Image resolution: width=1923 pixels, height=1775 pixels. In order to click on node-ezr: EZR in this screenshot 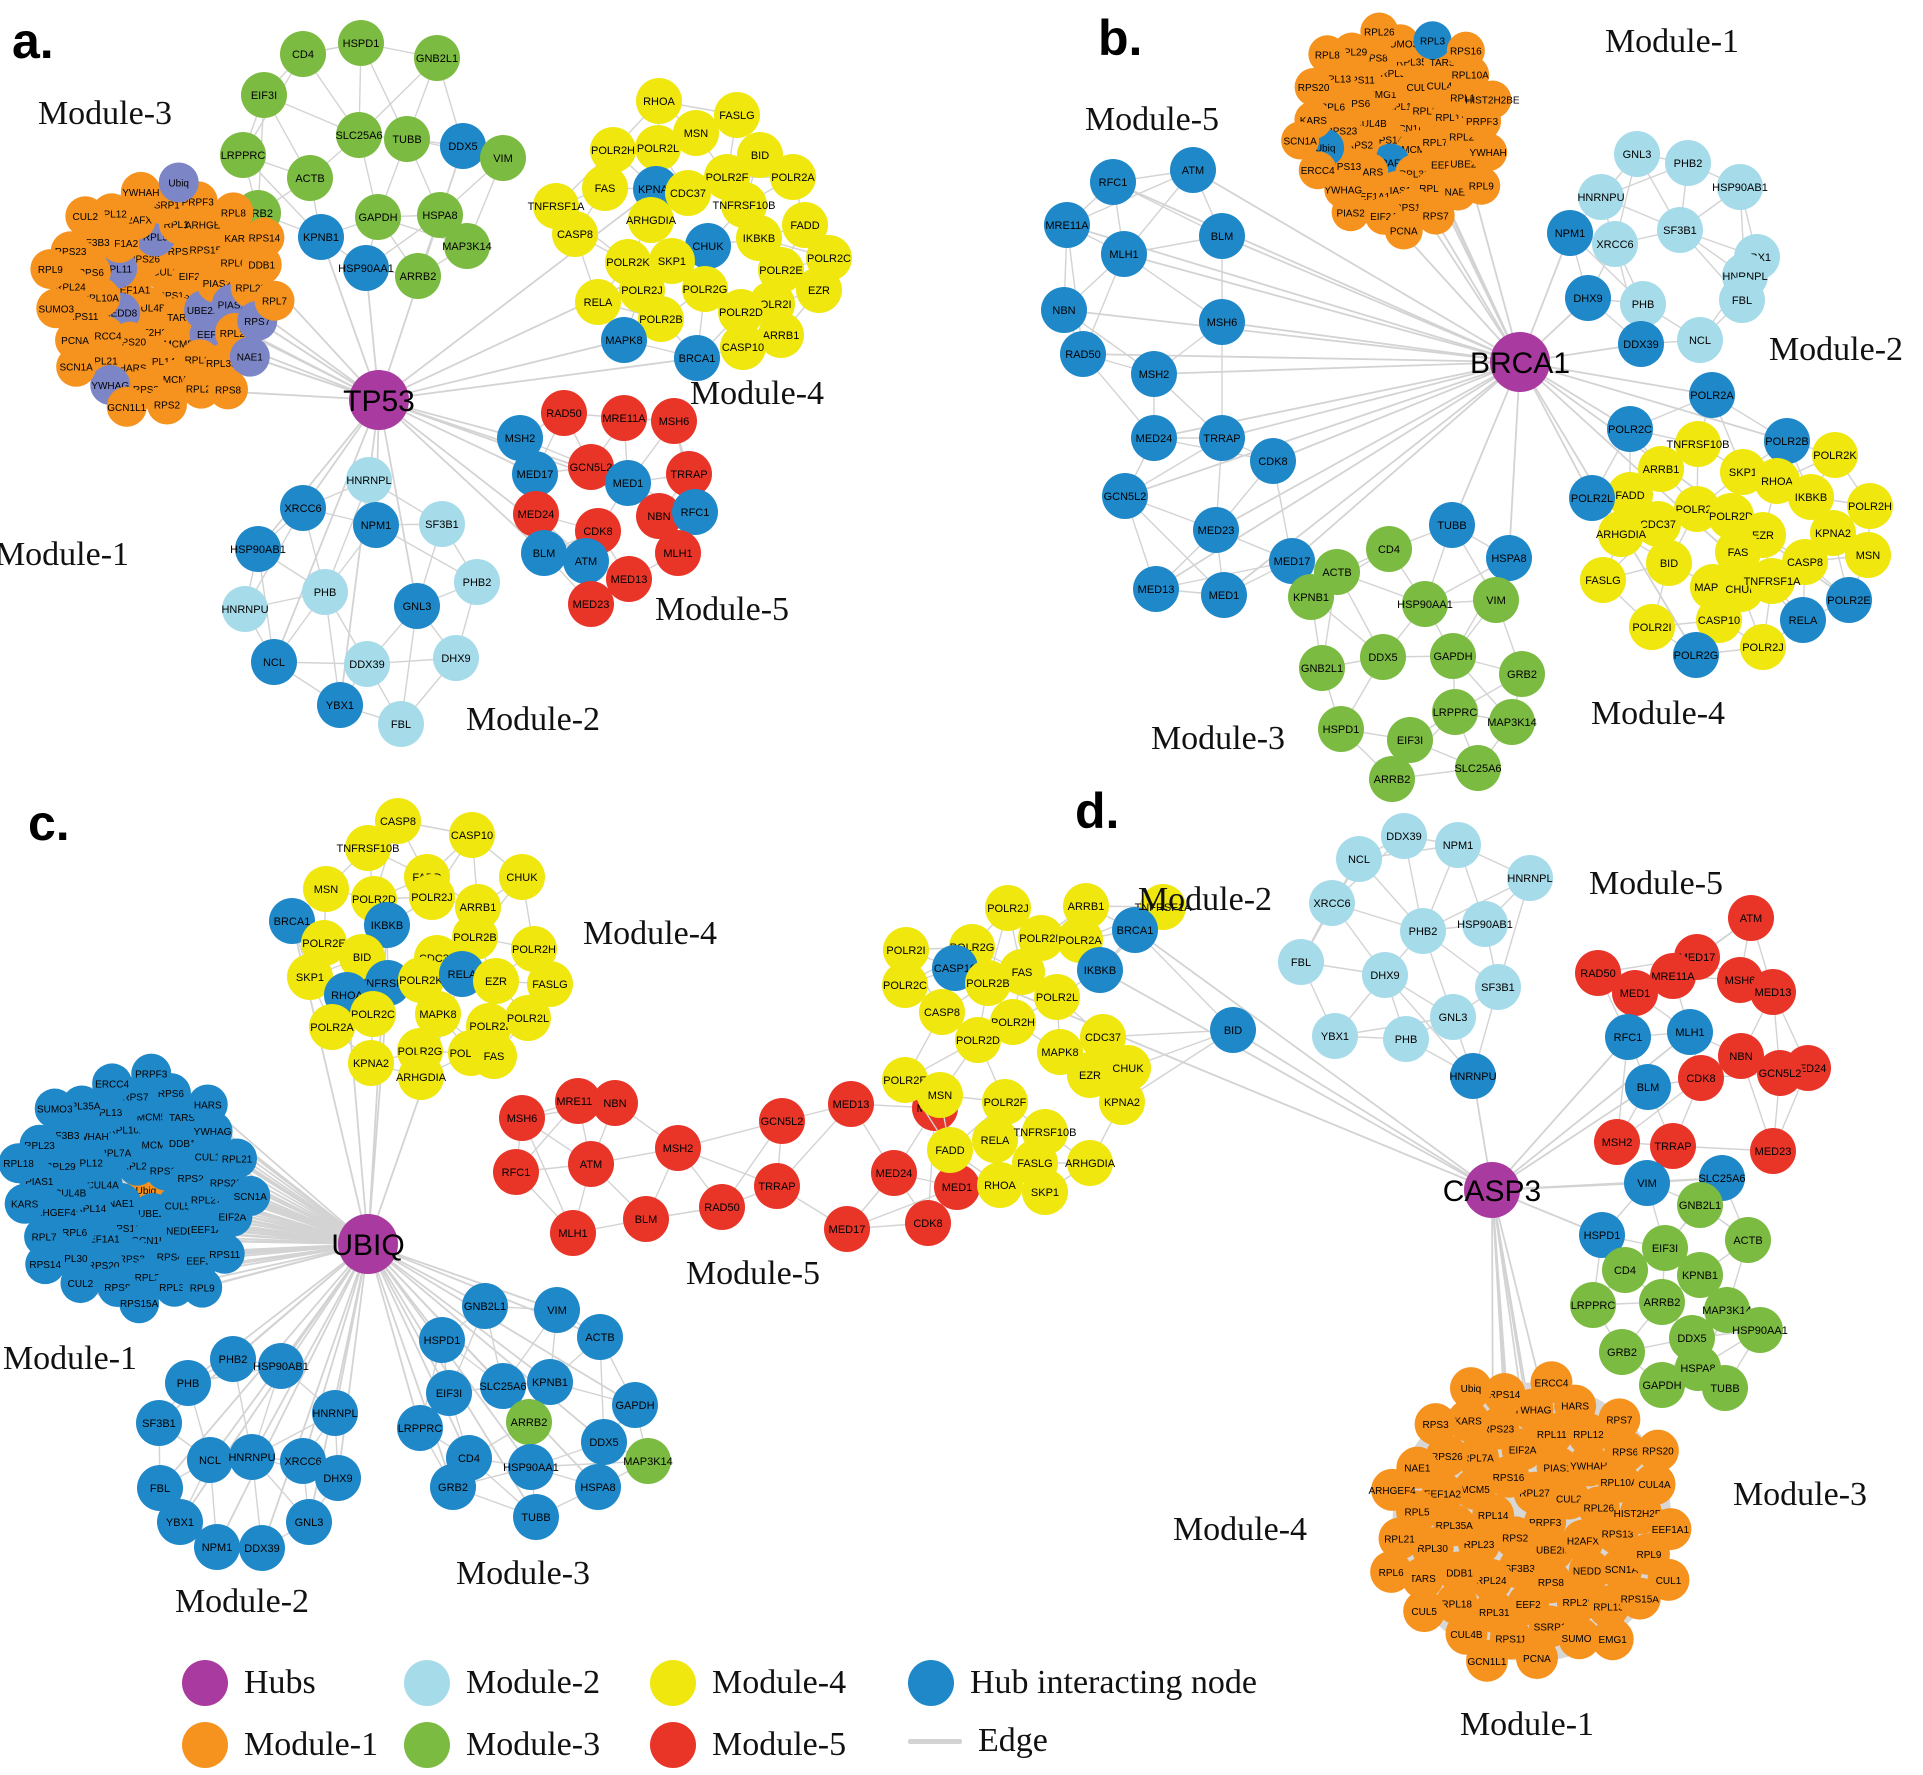, I will do `click(819, 290)`.